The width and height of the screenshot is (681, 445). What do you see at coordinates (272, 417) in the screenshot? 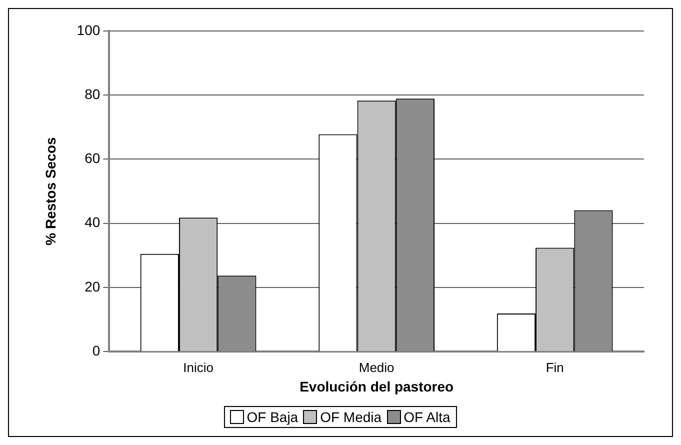
I see `legend-label: OF Baja` at bounding box center [272, 417].